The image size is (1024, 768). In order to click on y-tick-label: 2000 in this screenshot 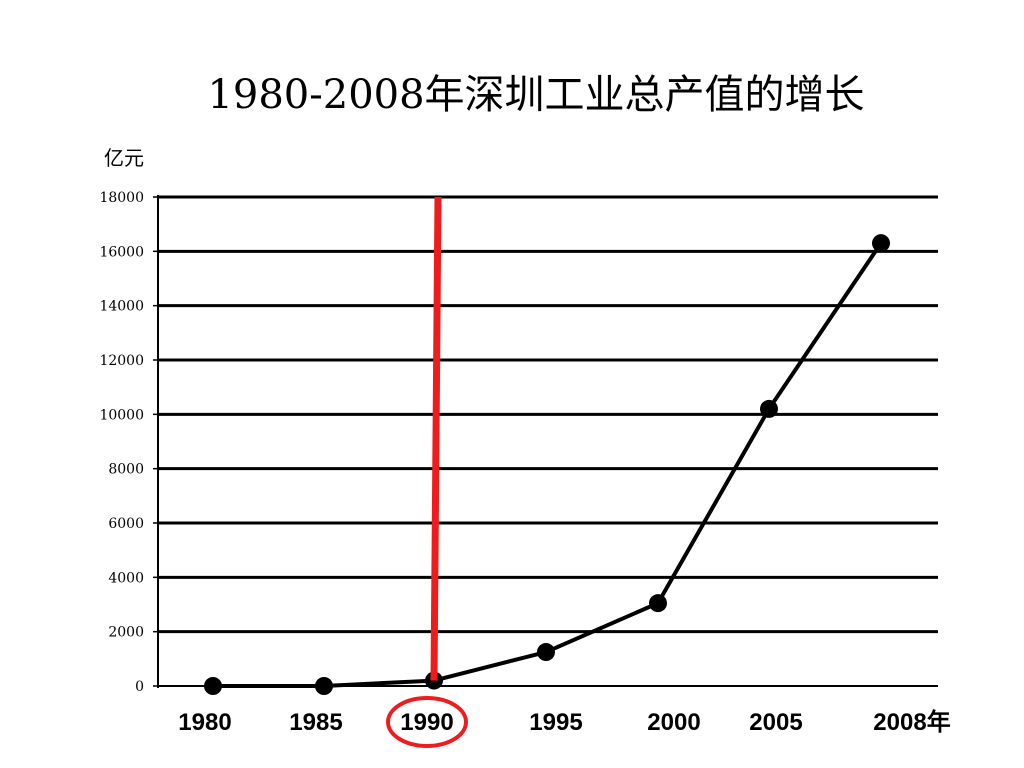, I will do `click(126, 633)`.